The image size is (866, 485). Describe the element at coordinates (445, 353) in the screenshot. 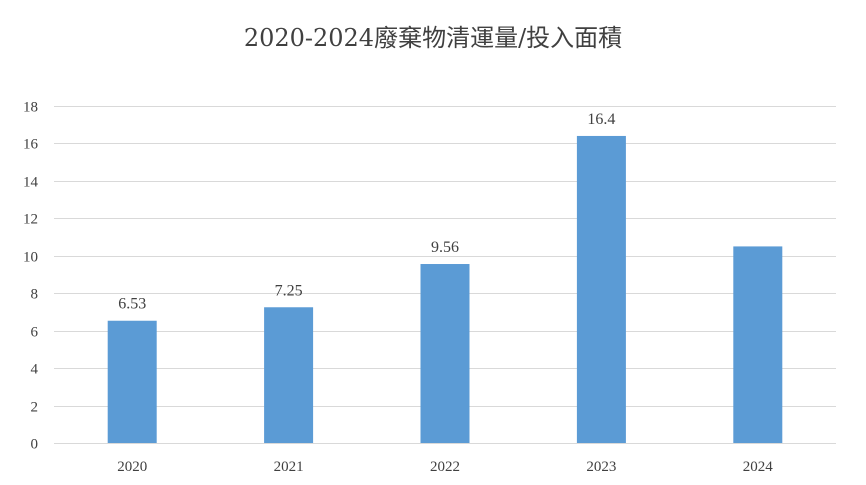

I see `bar-2022` at that location.